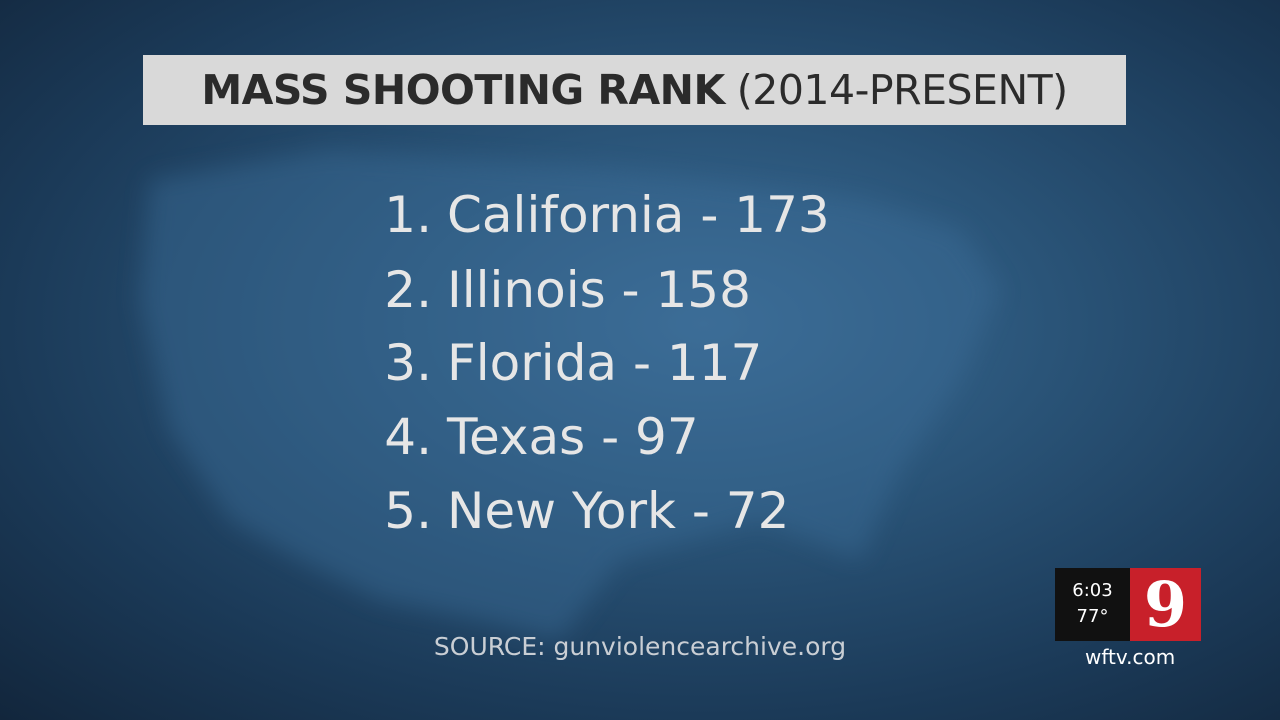  I want to click on rank-item: 5. New York - 72, so click(544, 511).